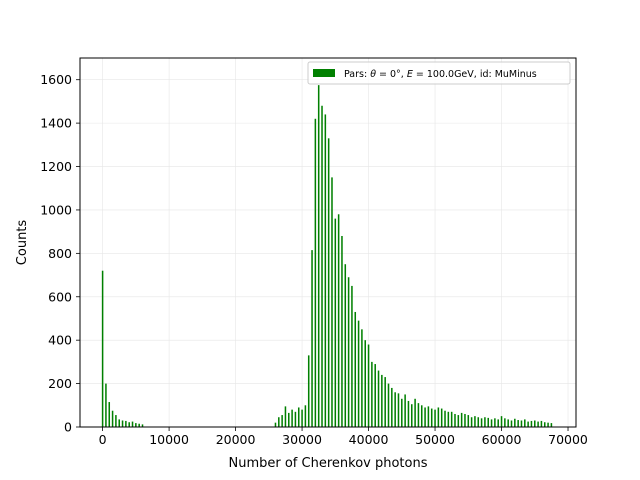 This screenshot has width=640, height=480. I want to click on y-tick-label: 0, so click(68, 427).